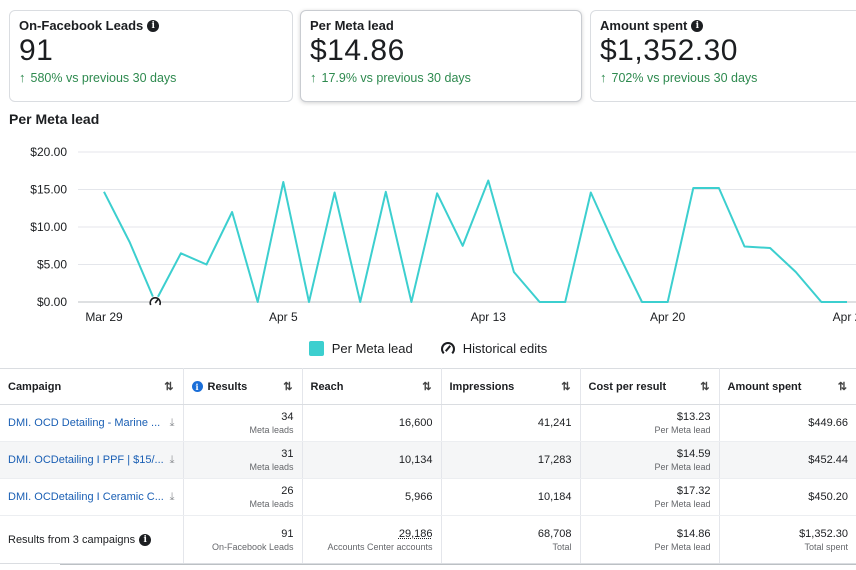 The image size is (856, 570). I want to click on bottom-divider, so click(458, 564).